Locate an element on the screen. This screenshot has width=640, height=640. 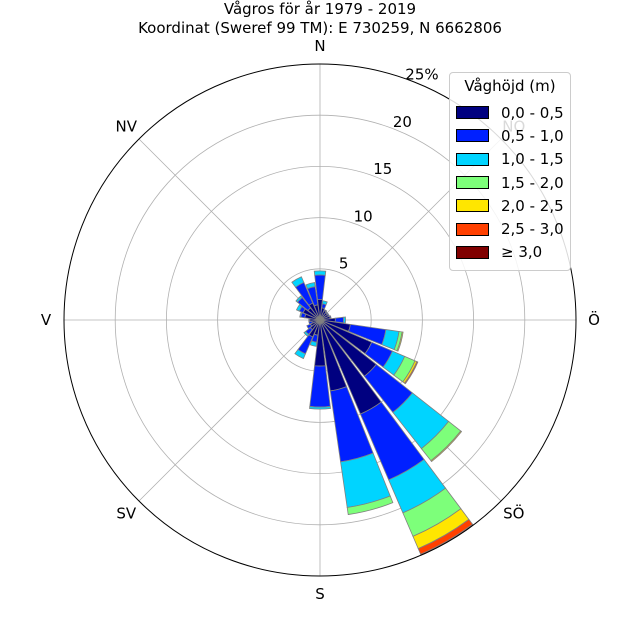
legend-title: Våghöjd (m) is located at coordinates (510, 86).